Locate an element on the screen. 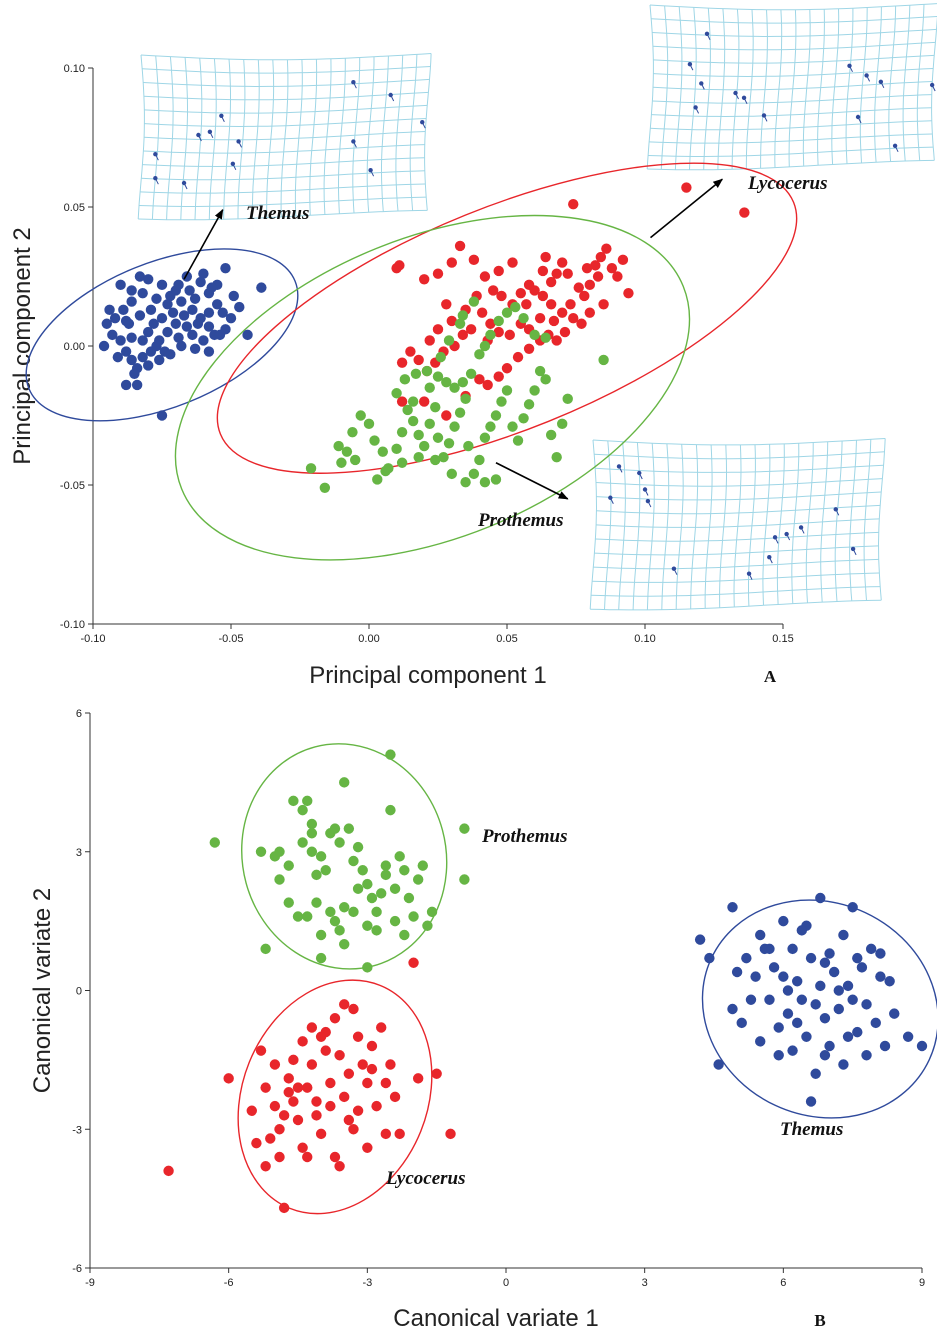 This screenshot has height=1335, width=937. y-axis-title: Principal component 2 is located at coordinates (22, 345).